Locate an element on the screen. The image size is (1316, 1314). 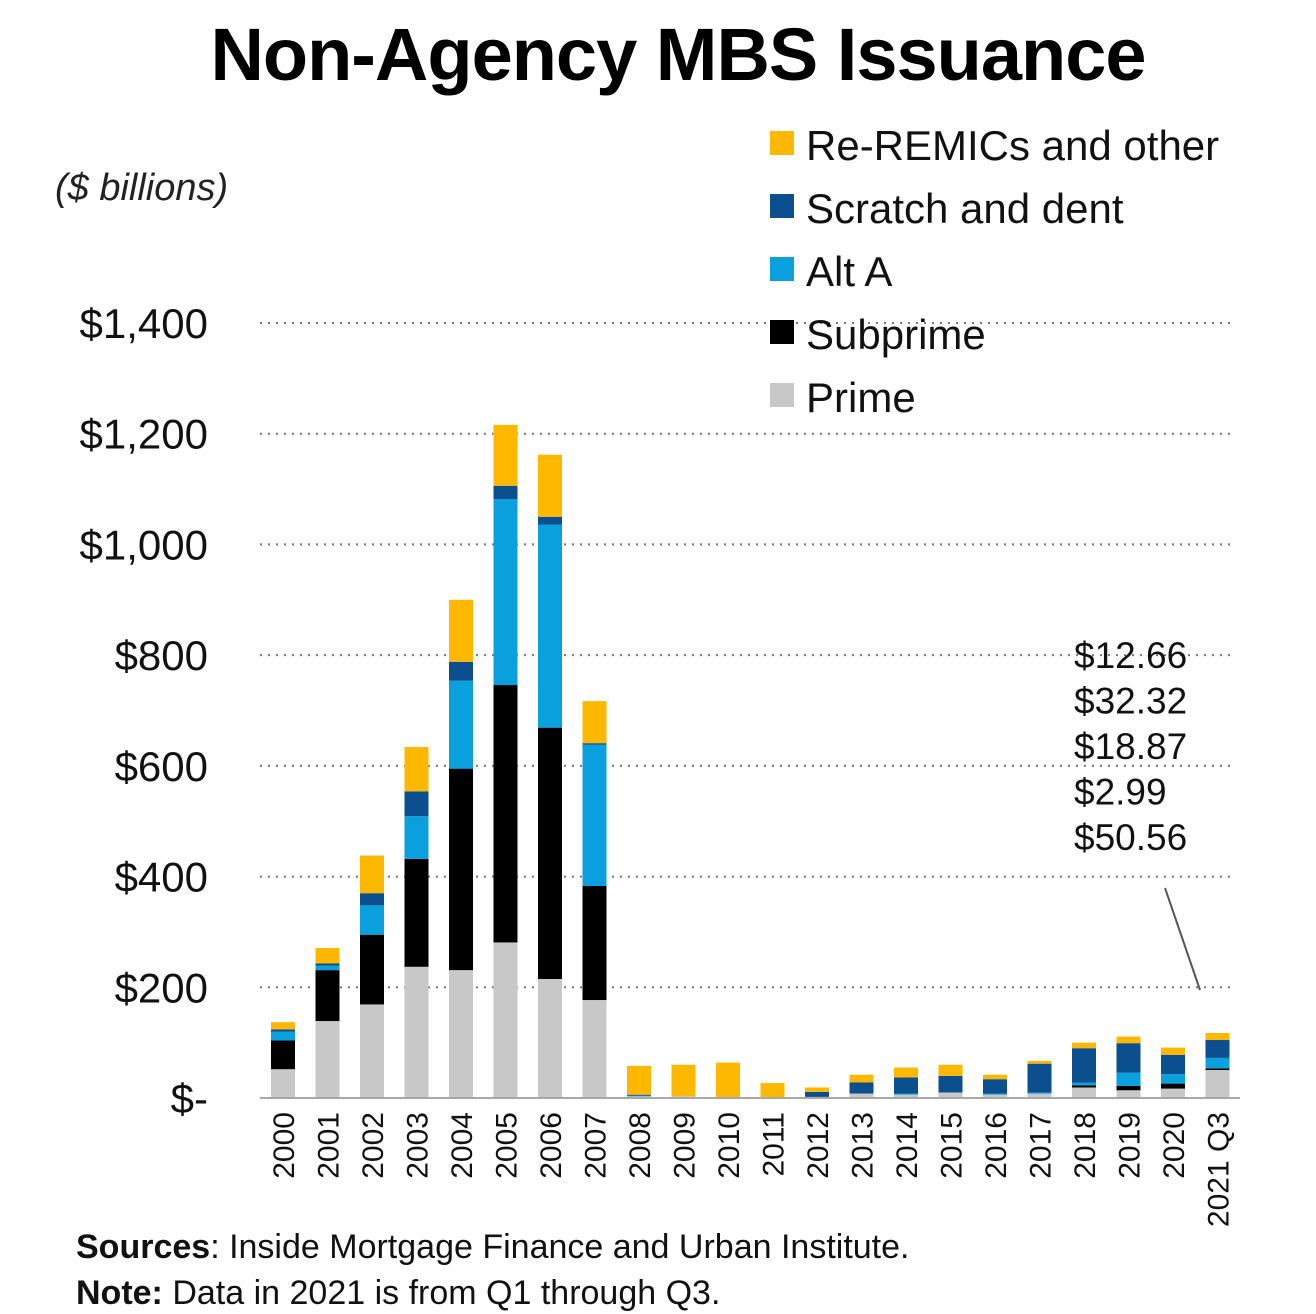
chart-title: Non-Agency MBS Issuance is located at coordinates (677, 54).